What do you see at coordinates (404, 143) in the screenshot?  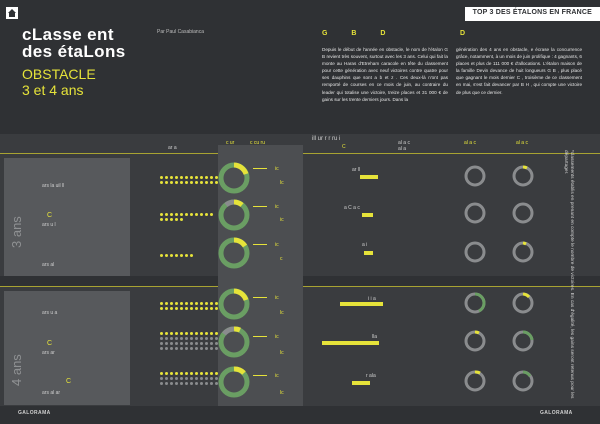 I see `column-header-4a: al a c` at bounding box center [404, 143].